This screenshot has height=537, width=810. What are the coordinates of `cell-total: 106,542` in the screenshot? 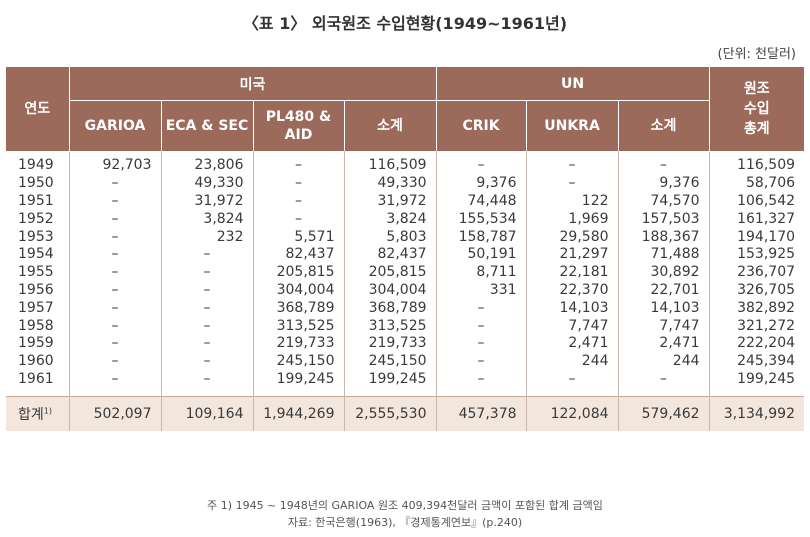 It's located at (756, 201).